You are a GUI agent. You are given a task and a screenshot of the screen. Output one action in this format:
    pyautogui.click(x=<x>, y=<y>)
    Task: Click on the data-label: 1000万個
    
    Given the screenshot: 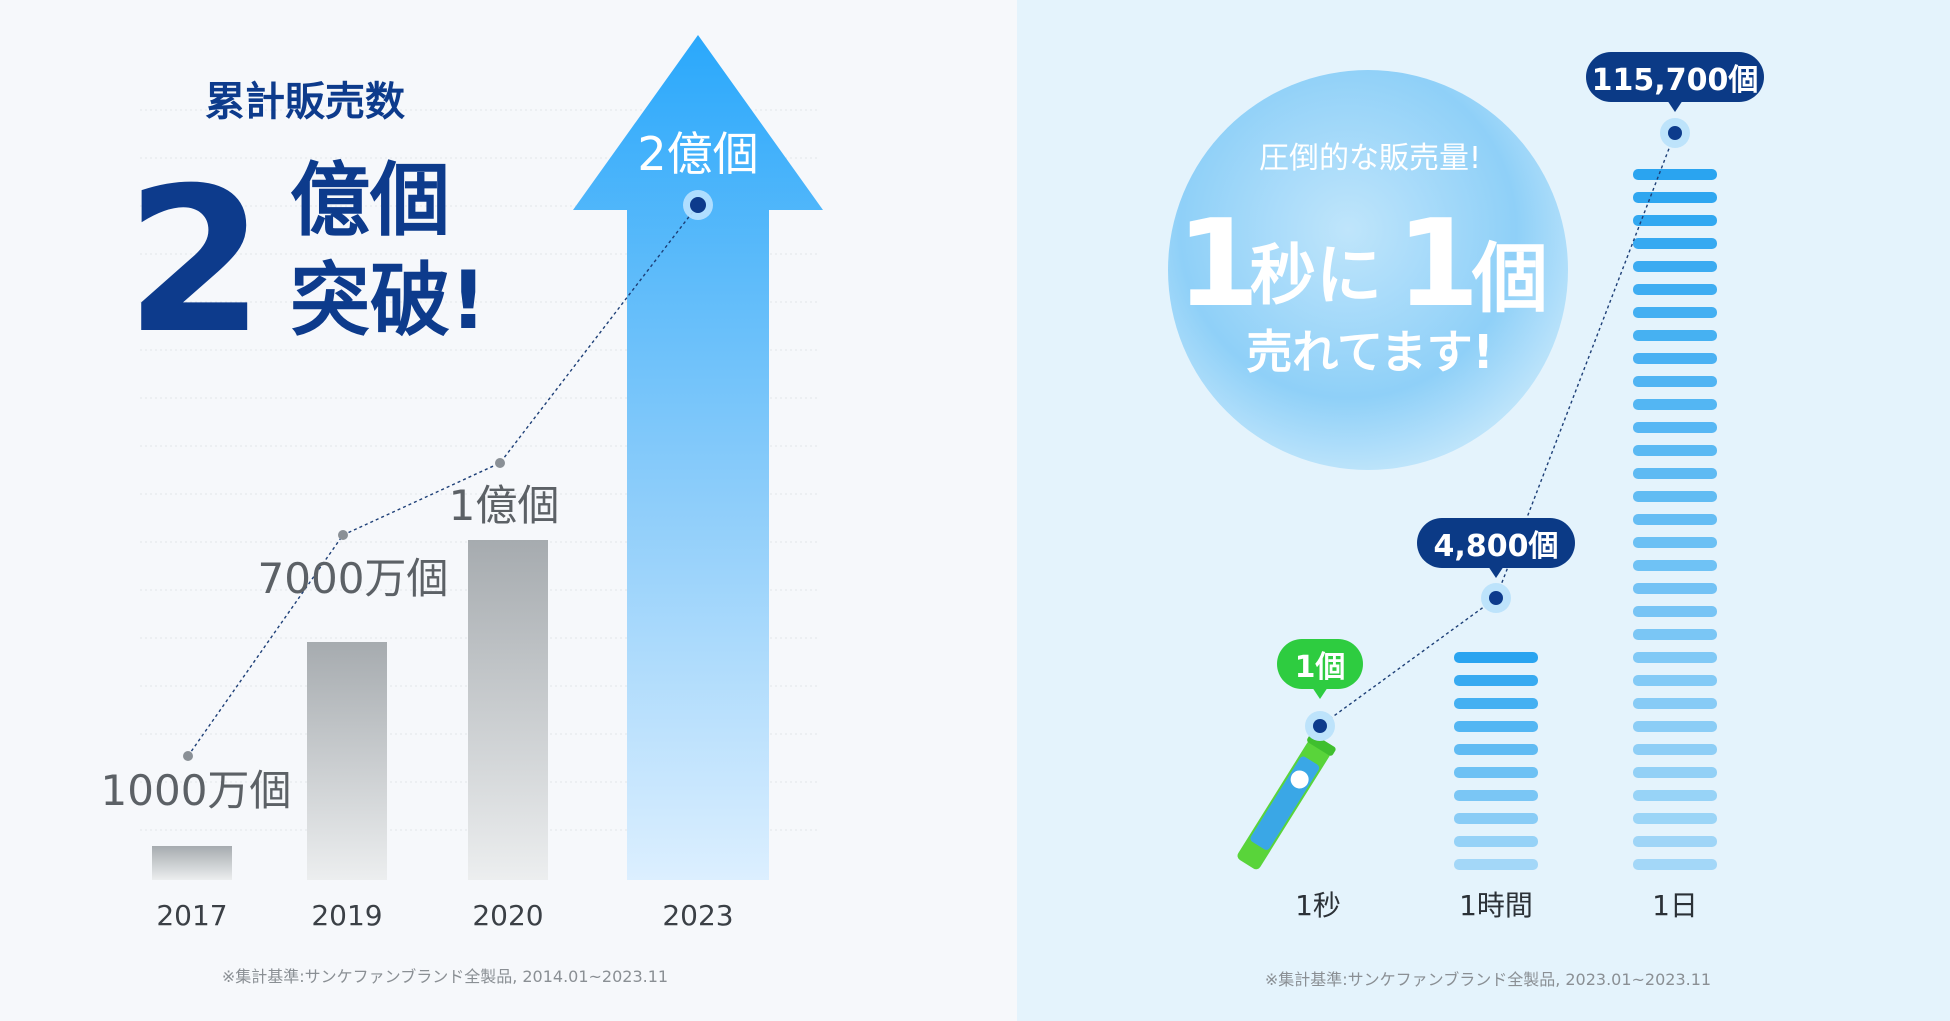 What is the action you would take?
    pyautogui.click(x=196, y=790)
    